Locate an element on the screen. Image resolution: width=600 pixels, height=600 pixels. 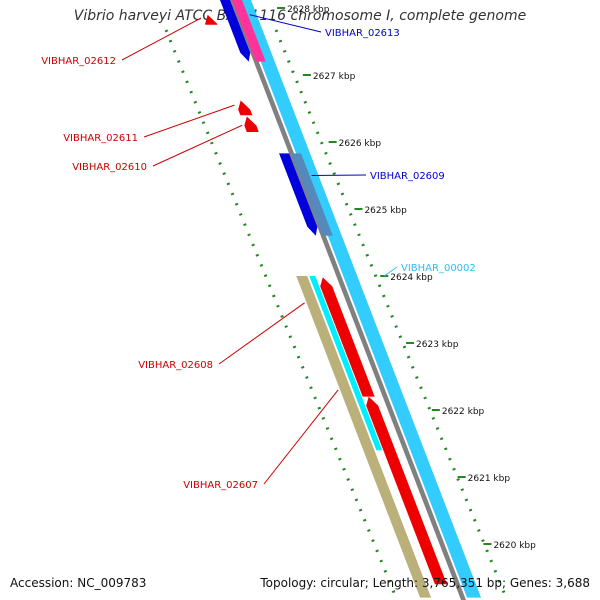
tick-label: 2620 kbp is located at coordinates (514, 546).